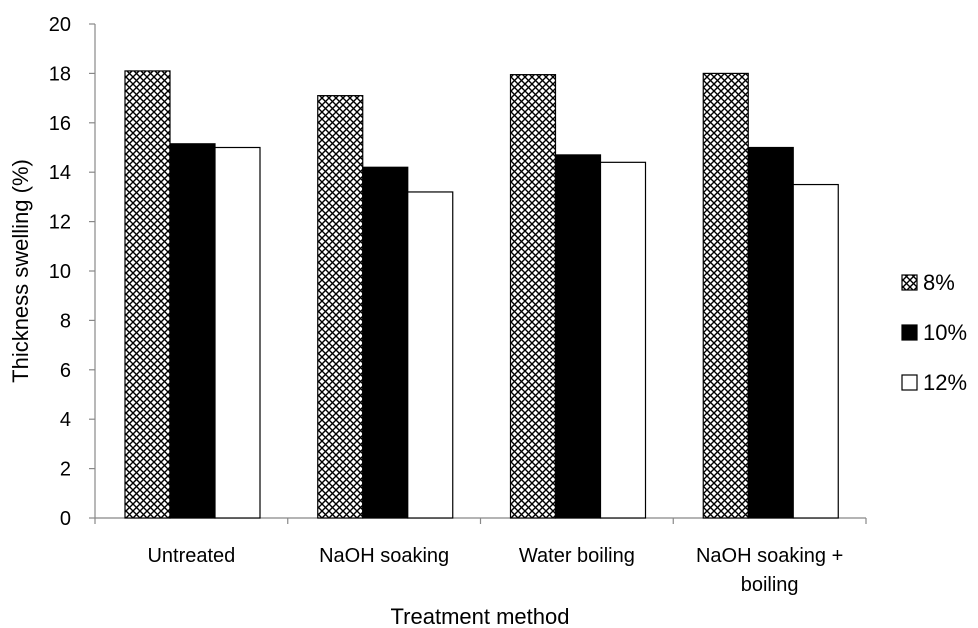 The image size is (978, 628). I want to click on y-tick-label: 12, so click(60, 223).